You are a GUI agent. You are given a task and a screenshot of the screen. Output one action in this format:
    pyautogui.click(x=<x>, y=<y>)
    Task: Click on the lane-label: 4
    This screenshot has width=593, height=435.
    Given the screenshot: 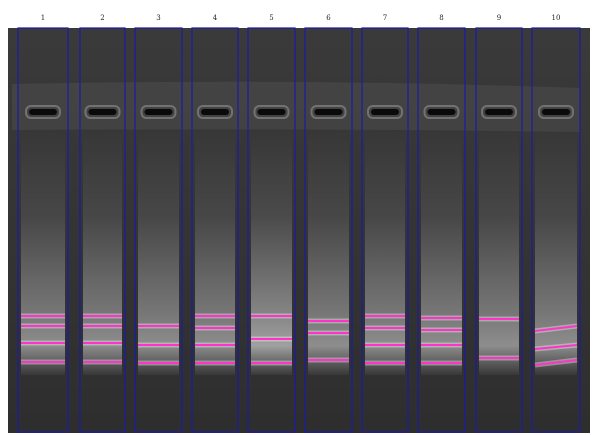 What is the action you would take?
    pyautogui.click(x=215, y=18)
    